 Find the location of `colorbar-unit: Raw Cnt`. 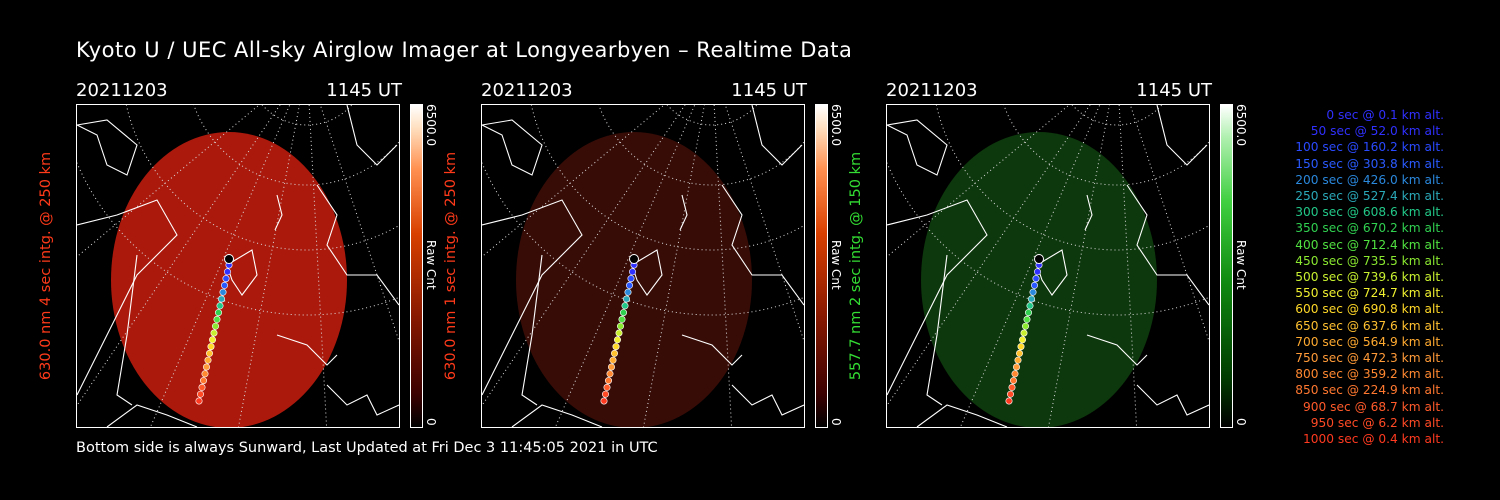

colorbar-unit: Raw Cnt is located at coordinates (431, 265).